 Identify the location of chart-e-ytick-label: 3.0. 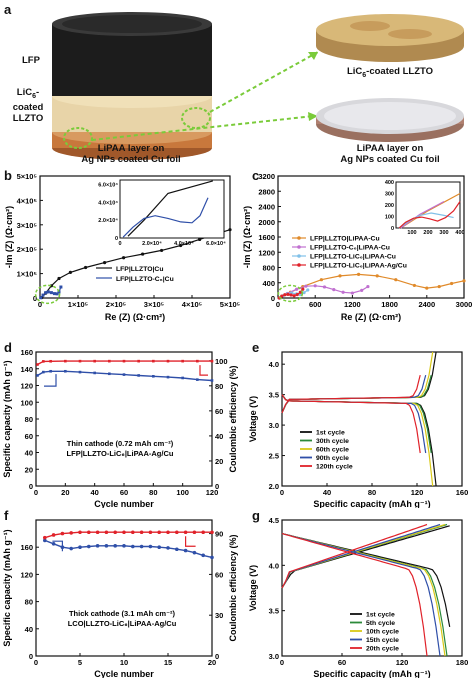
(274, 425).